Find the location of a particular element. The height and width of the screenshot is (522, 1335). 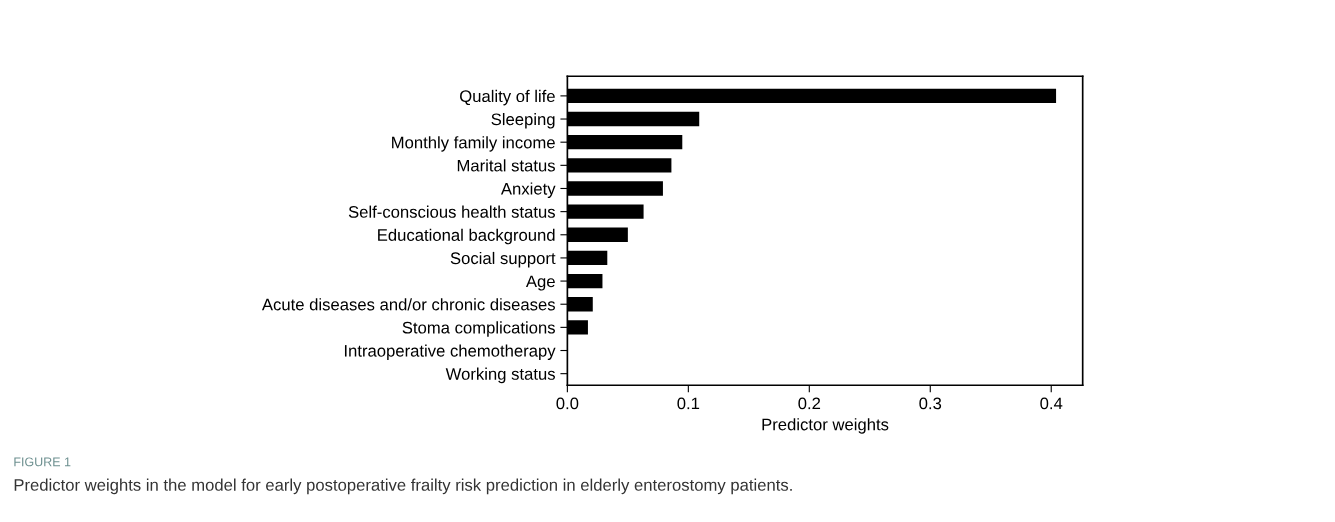

y-tick-label: Monthly family income is located at coordinates (473, 144).